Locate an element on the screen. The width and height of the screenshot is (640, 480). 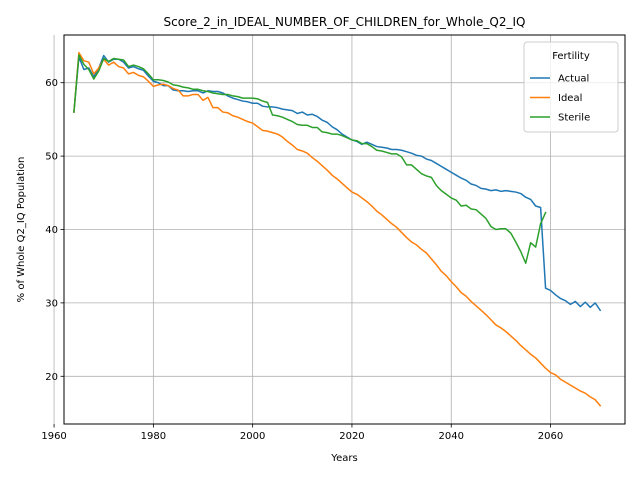
legend-box is located at coordinates (571, 87).